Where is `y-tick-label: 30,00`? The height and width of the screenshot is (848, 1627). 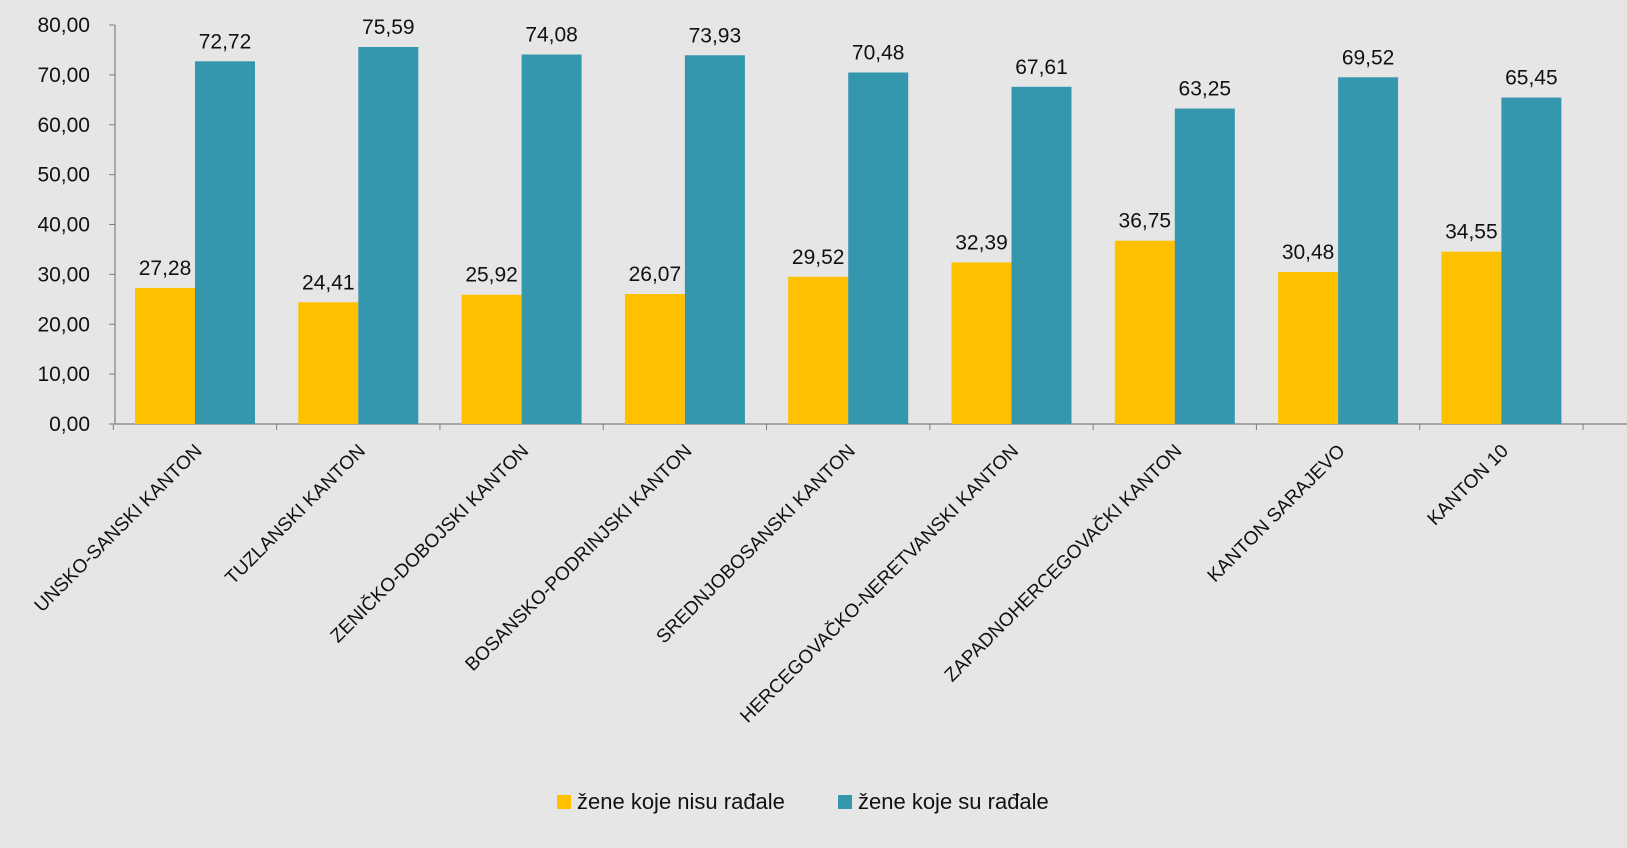
y-tick-label: 30,00 is located at coordinates (63, 274).